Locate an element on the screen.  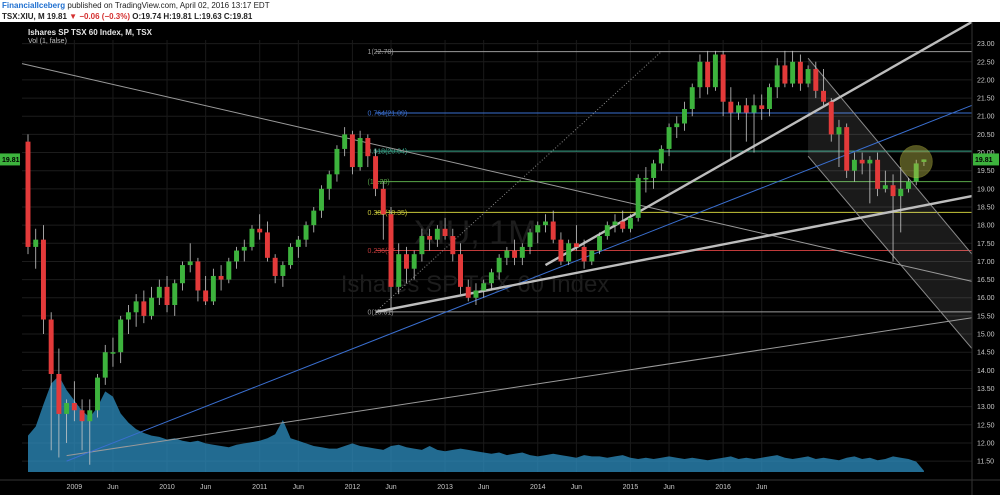
y-tick-label: 14.50 is located at coordinates (986, 353).